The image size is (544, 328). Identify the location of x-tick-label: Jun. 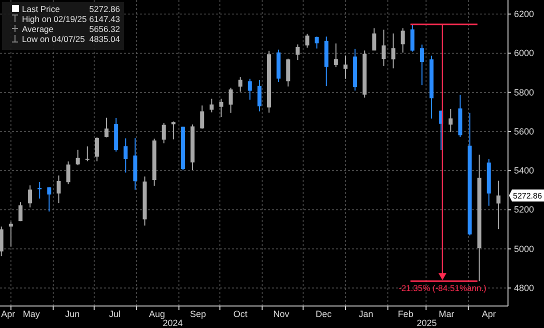
(72, 314).